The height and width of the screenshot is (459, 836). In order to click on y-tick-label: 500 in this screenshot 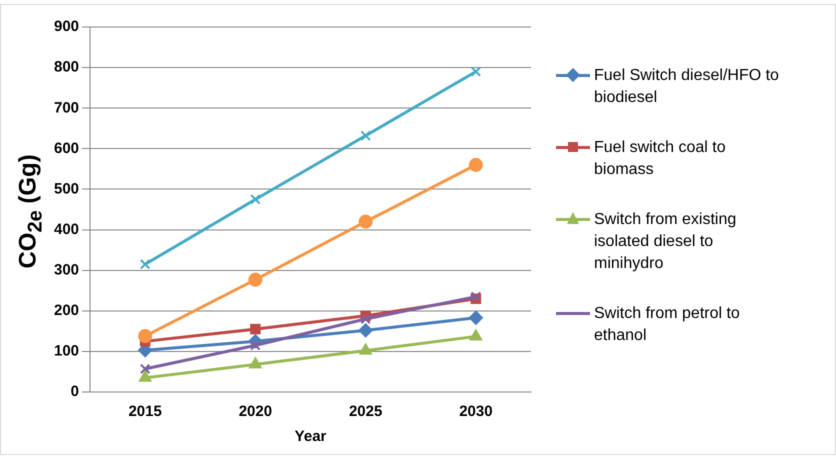, I will do `click(67, 189)`.